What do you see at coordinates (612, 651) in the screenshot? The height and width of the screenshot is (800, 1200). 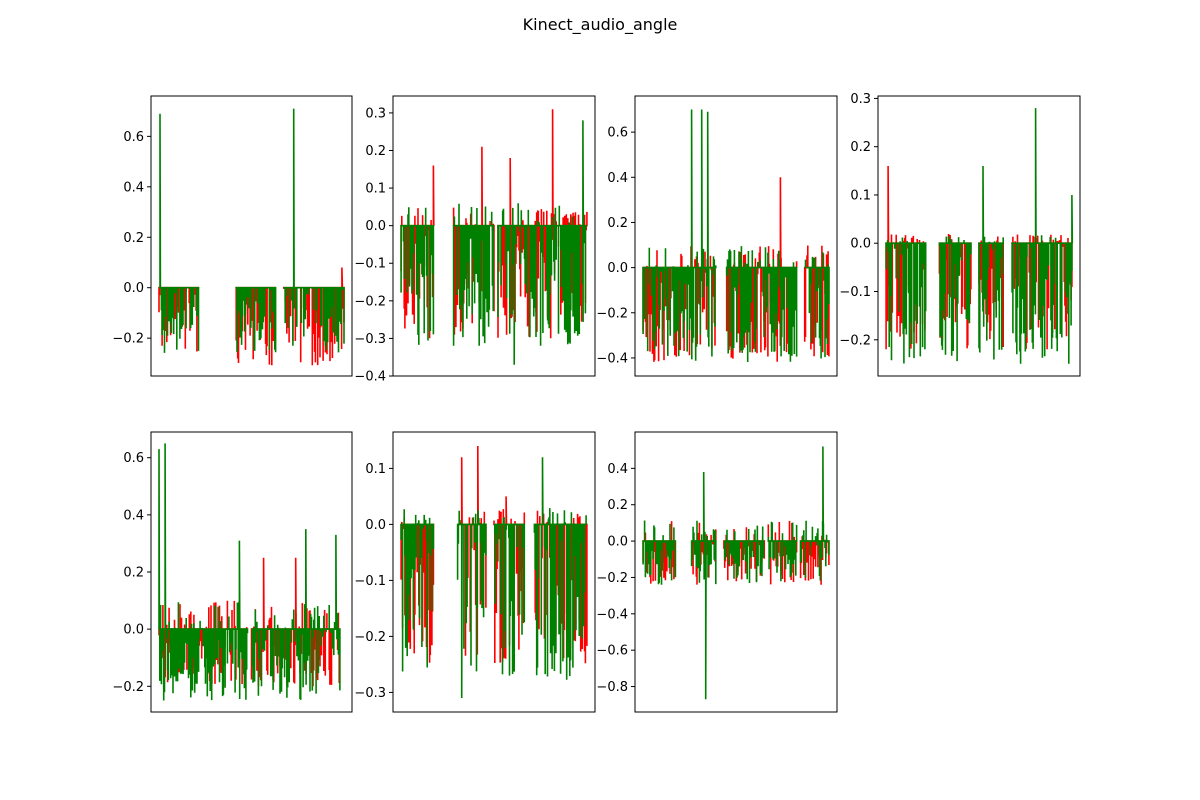 I see `y-tick-label: −0.6` at bounding box center [612, 651].